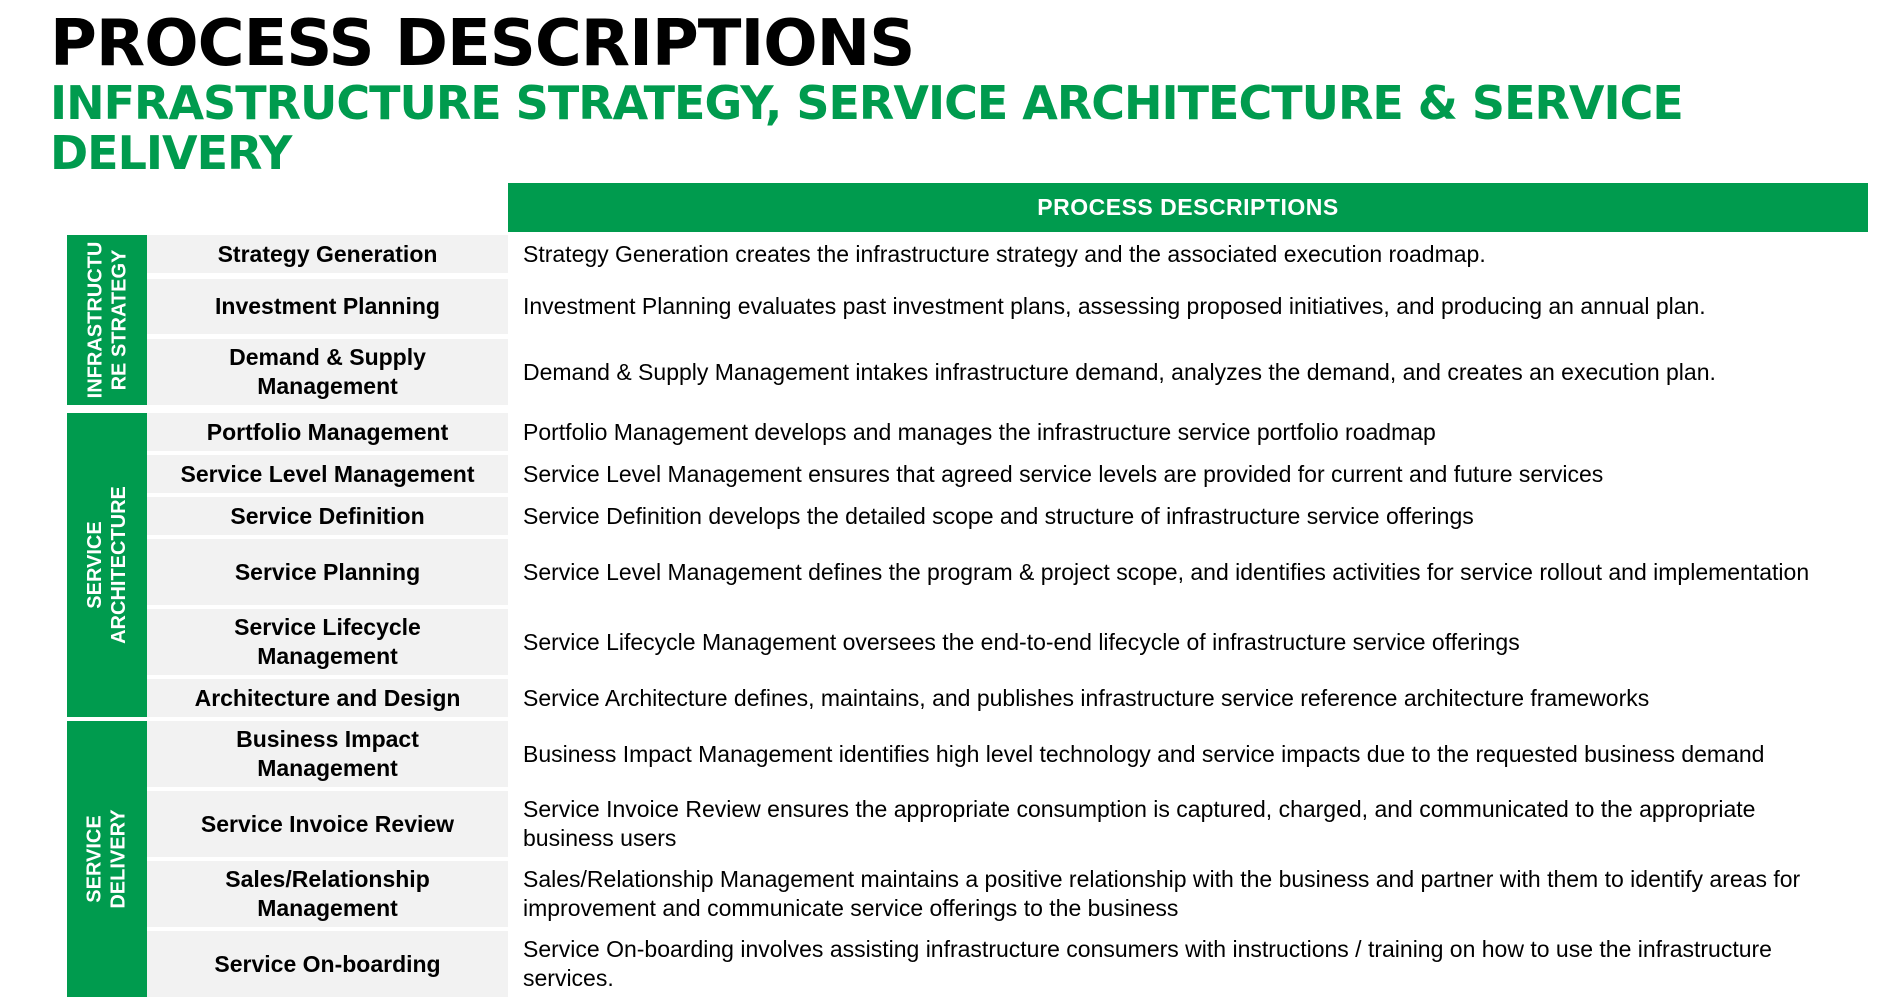  What do you see at coordinates (327, 698) in the screenshot?
I see `process-name: Architecture and Design` at bounding box center [327, 698].